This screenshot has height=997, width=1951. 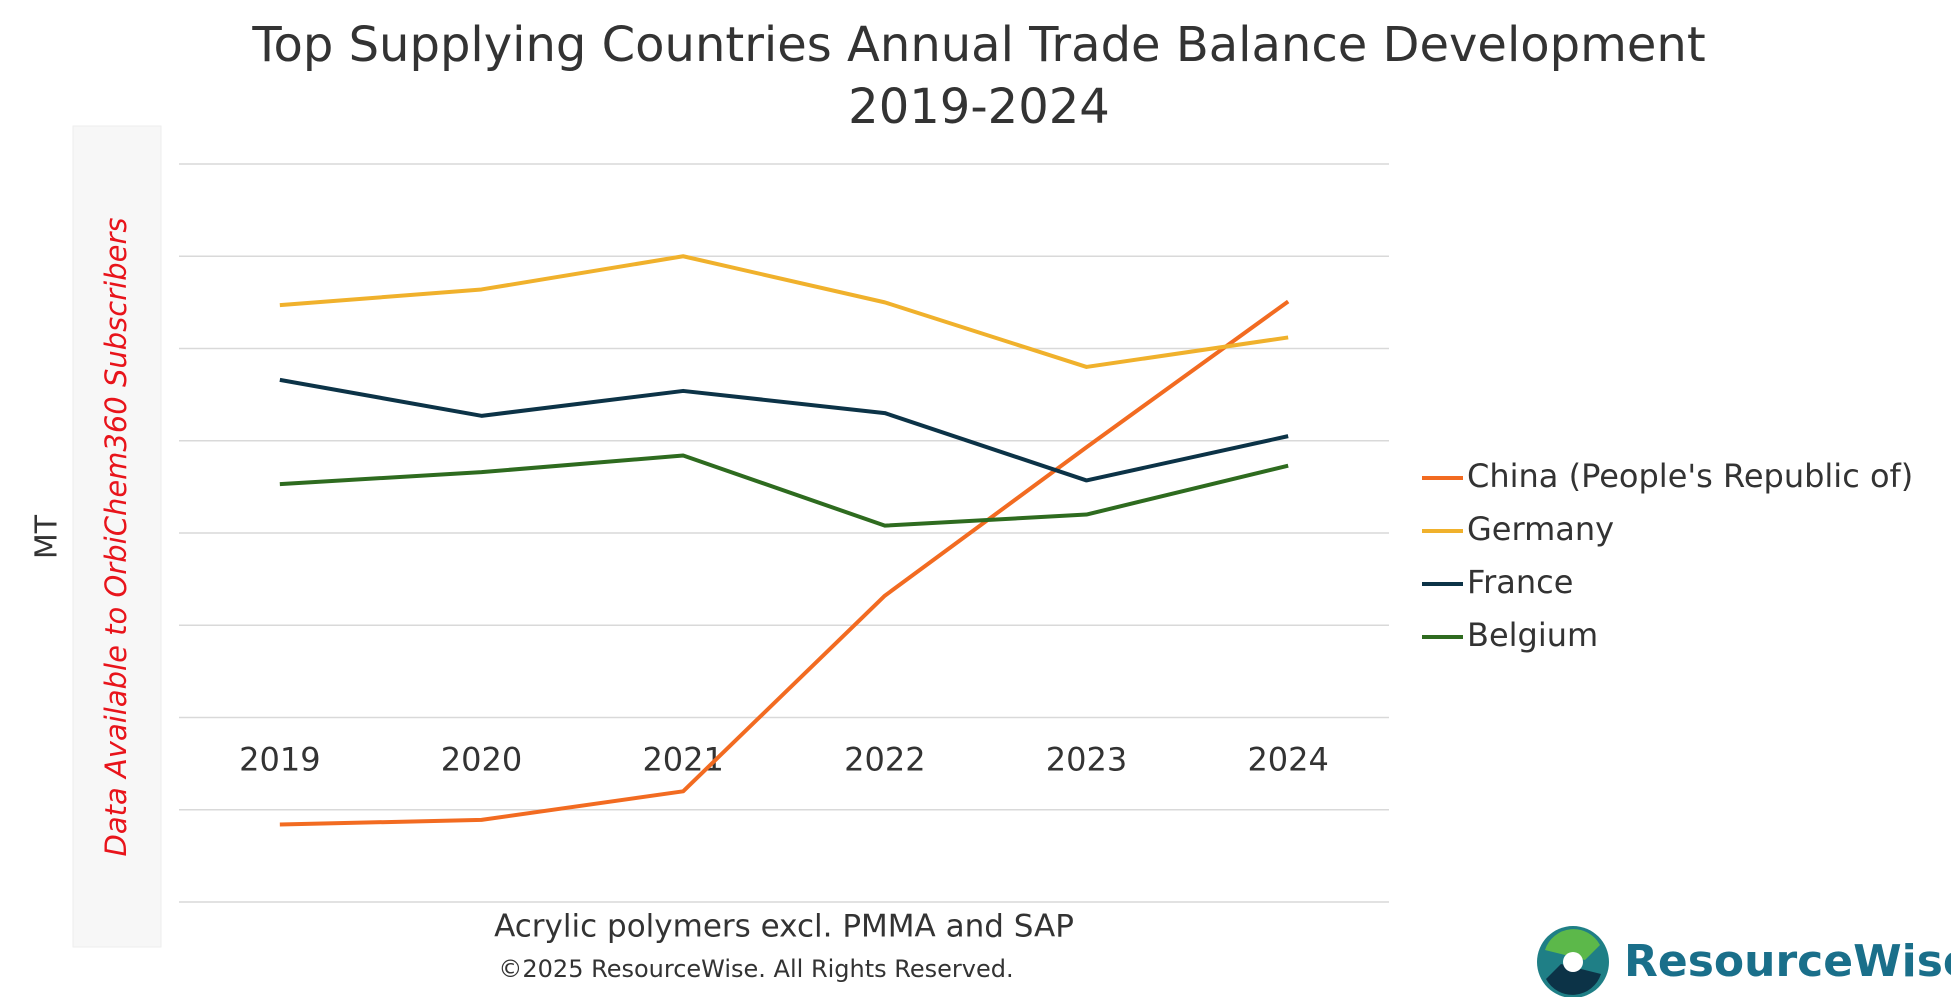 What do you see at coordinates (481, 760) in the screenshot?
I see `x-tick-label: 2020` at bounding box center [481, 760].